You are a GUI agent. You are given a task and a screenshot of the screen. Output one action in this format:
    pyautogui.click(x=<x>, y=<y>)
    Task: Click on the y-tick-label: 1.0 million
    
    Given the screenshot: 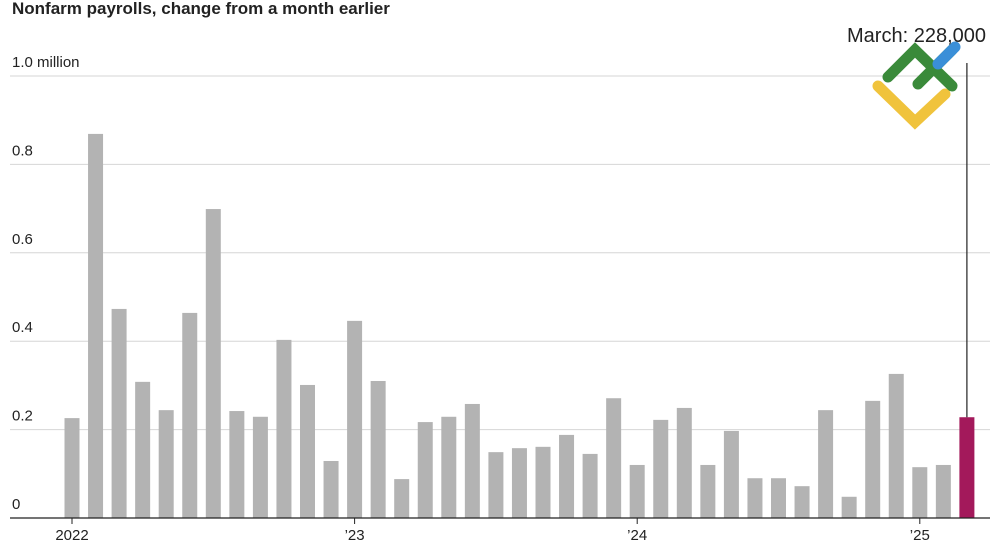 What is the action you would take?
    pyautogui.click(x=46, y=62)
    